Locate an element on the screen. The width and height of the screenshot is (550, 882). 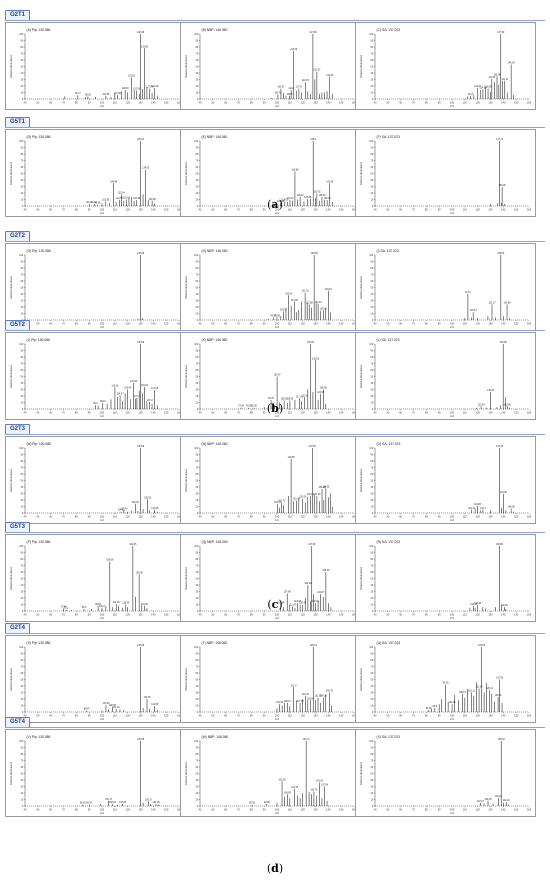
peak-label: 117.09 is located at coordinates (125, 509).